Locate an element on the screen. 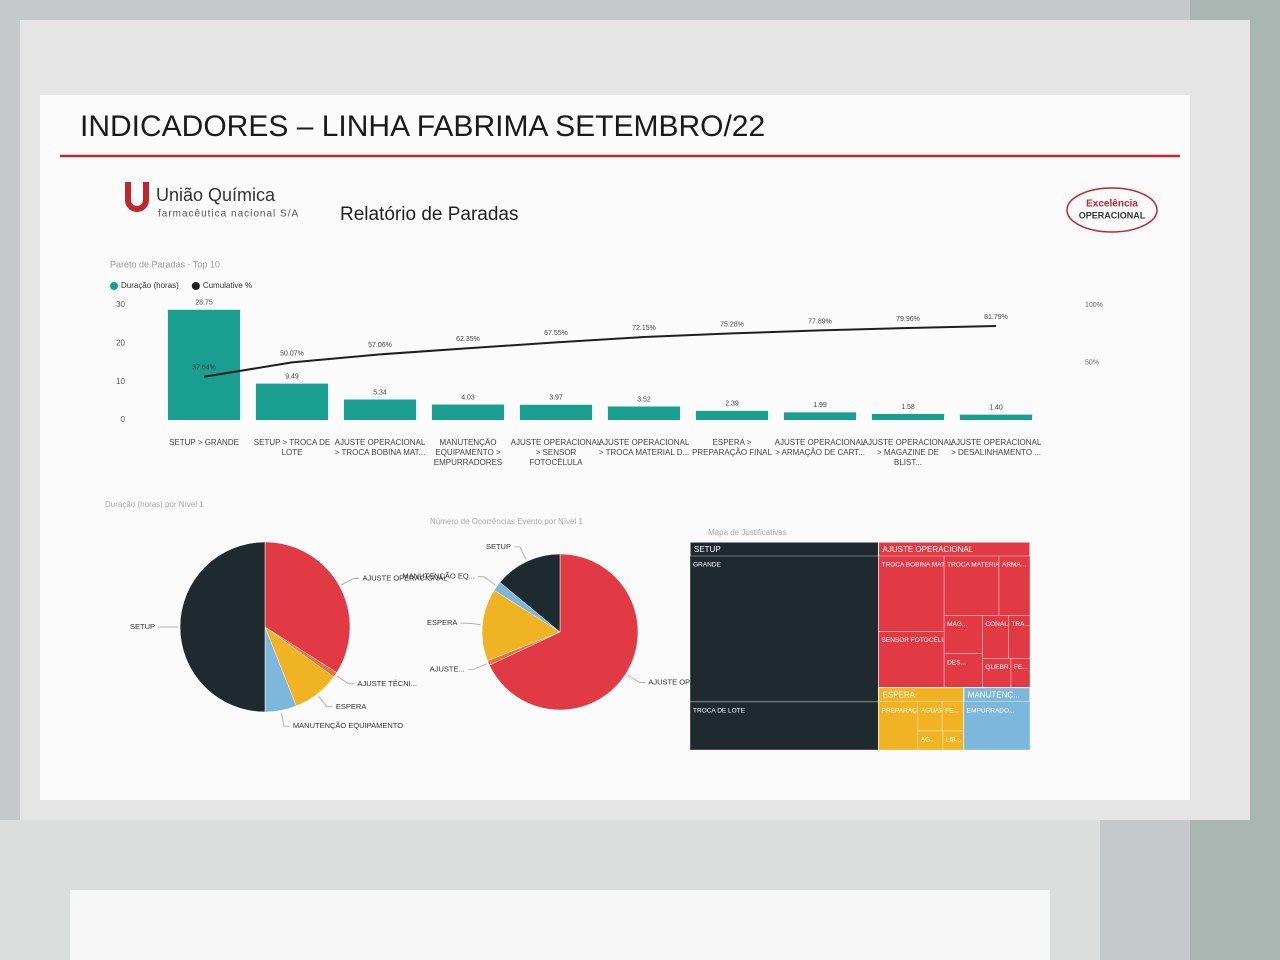 Image resolution: width=1280 pixels, height=960 pixels. brand-name: União Química is located at coordinates (216, 195).